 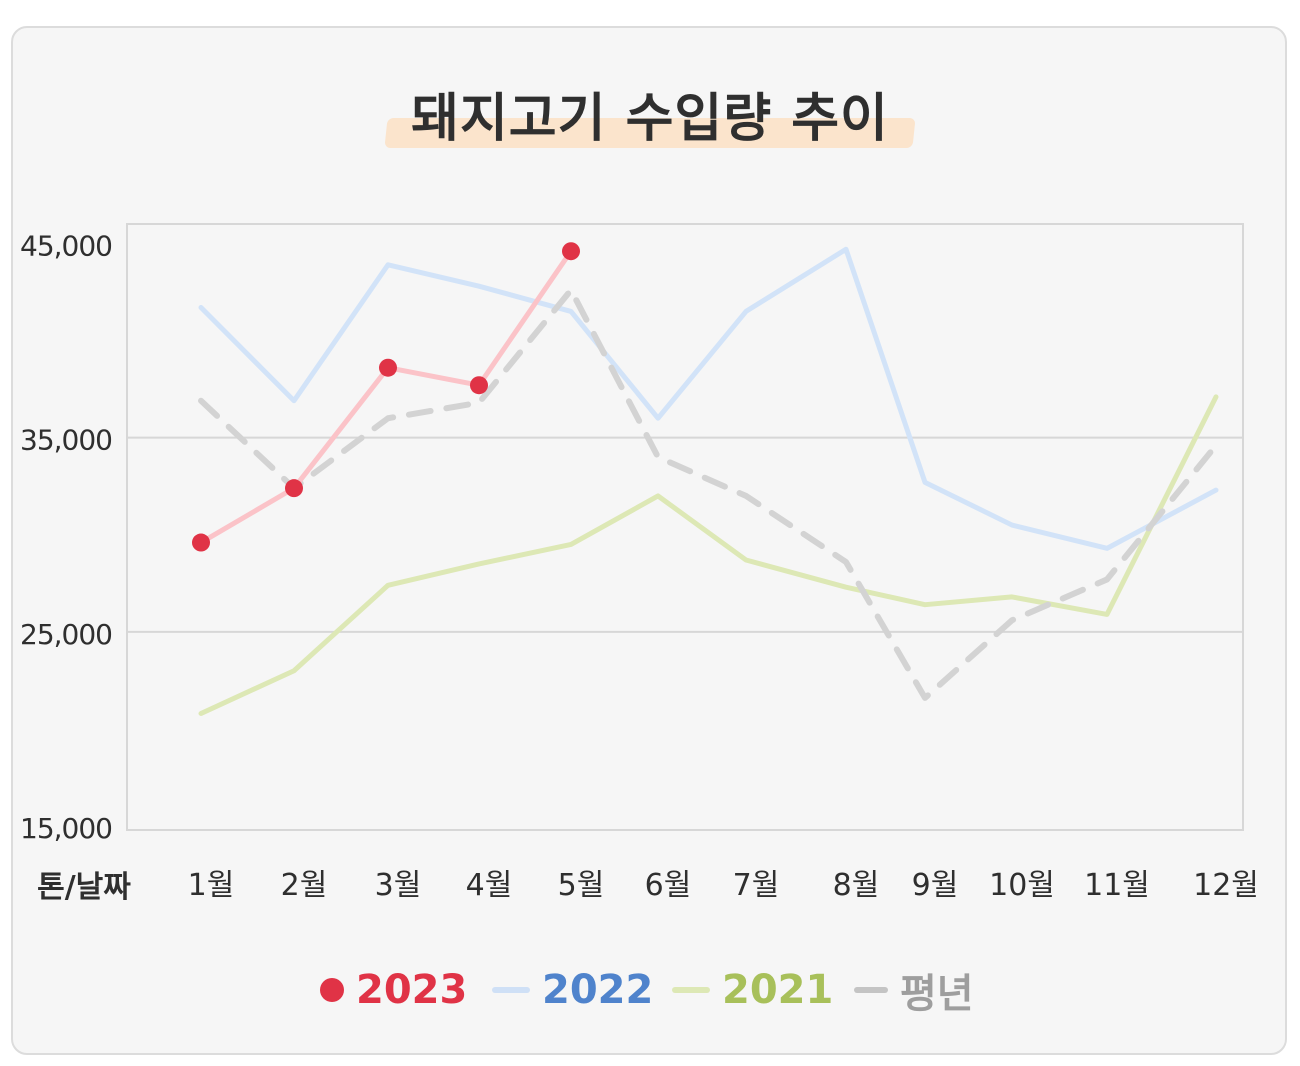 What do you see at coordinates (935, 885) in the screenshot?
I see `x-tick-label: 9월` at bounding box center [935, 885].